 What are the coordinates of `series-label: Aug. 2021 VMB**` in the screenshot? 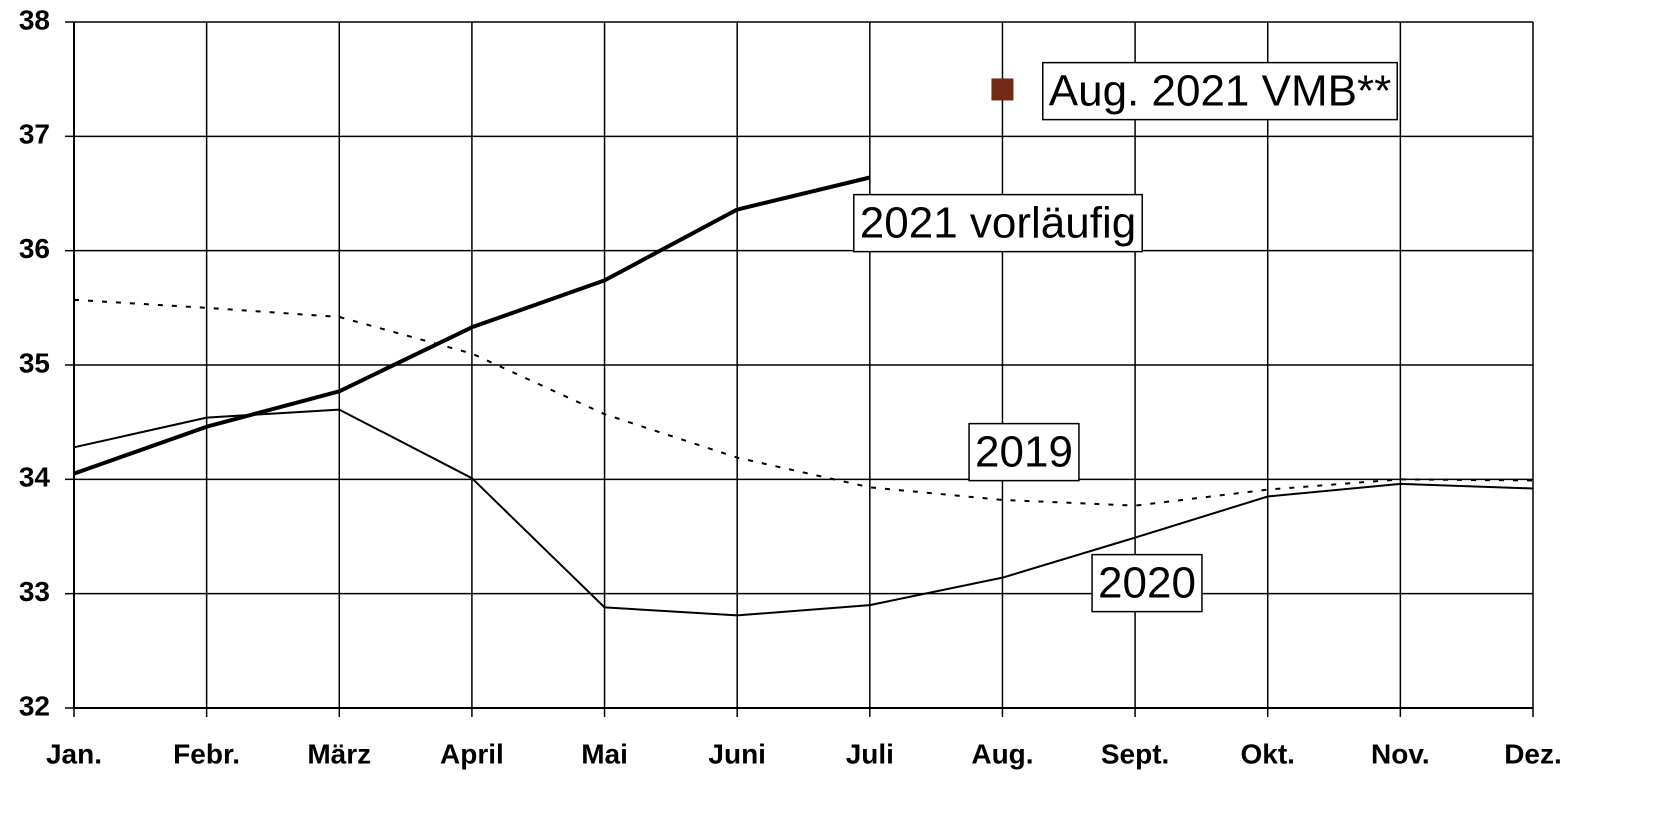 It's located at (1220, 91).